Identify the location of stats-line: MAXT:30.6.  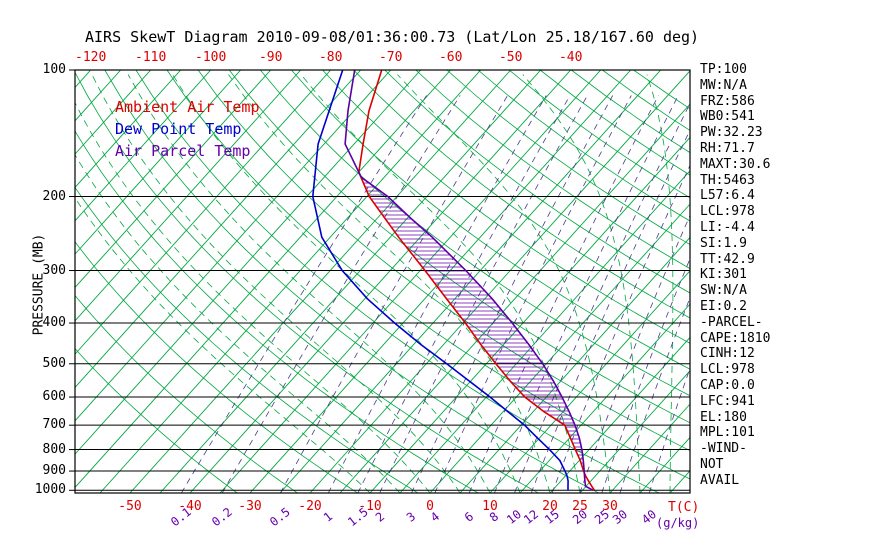
(735, 164).